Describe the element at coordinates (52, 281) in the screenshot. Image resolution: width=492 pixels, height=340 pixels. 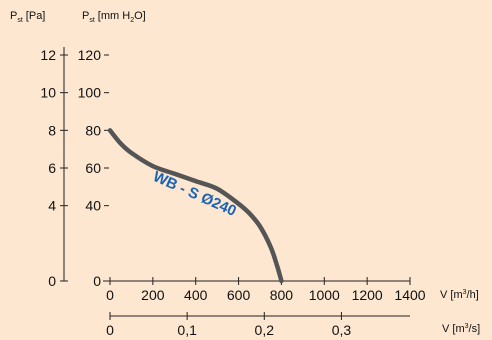
I see `pa-tick-label: 0` at that location.